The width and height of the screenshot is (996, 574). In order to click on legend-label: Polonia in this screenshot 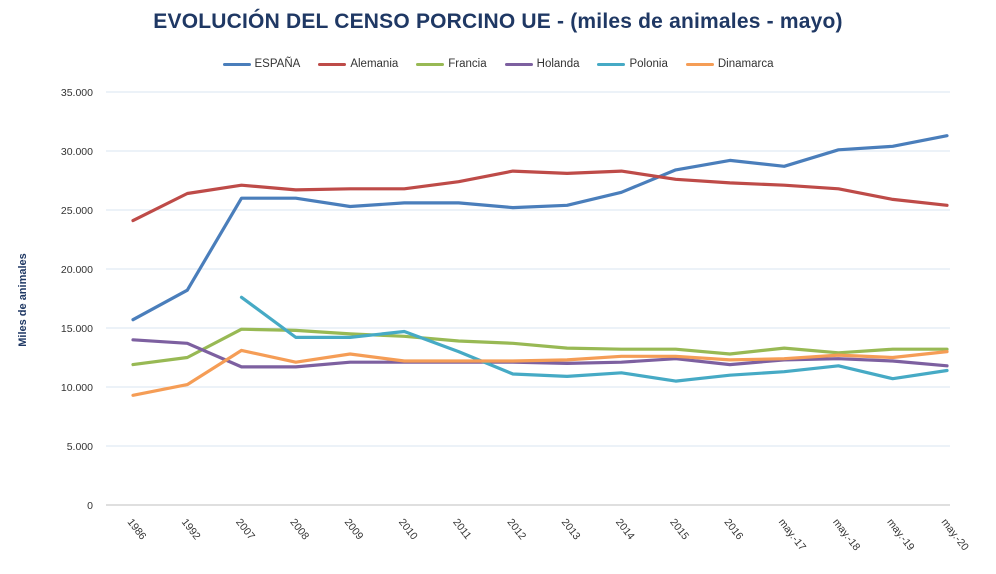, I will do `click(648, 64)`.